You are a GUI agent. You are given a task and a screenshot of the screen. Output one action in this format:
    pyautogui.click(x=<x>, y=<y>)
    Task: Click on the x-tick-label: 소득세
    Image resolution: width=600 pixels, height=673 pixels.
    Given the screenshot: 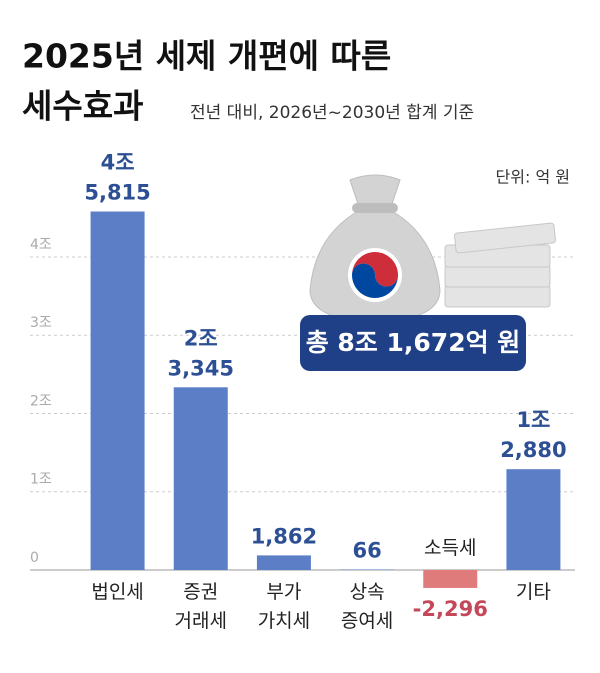 What is the action you would take?
    pyautogui.click(x=450, y=547)
    